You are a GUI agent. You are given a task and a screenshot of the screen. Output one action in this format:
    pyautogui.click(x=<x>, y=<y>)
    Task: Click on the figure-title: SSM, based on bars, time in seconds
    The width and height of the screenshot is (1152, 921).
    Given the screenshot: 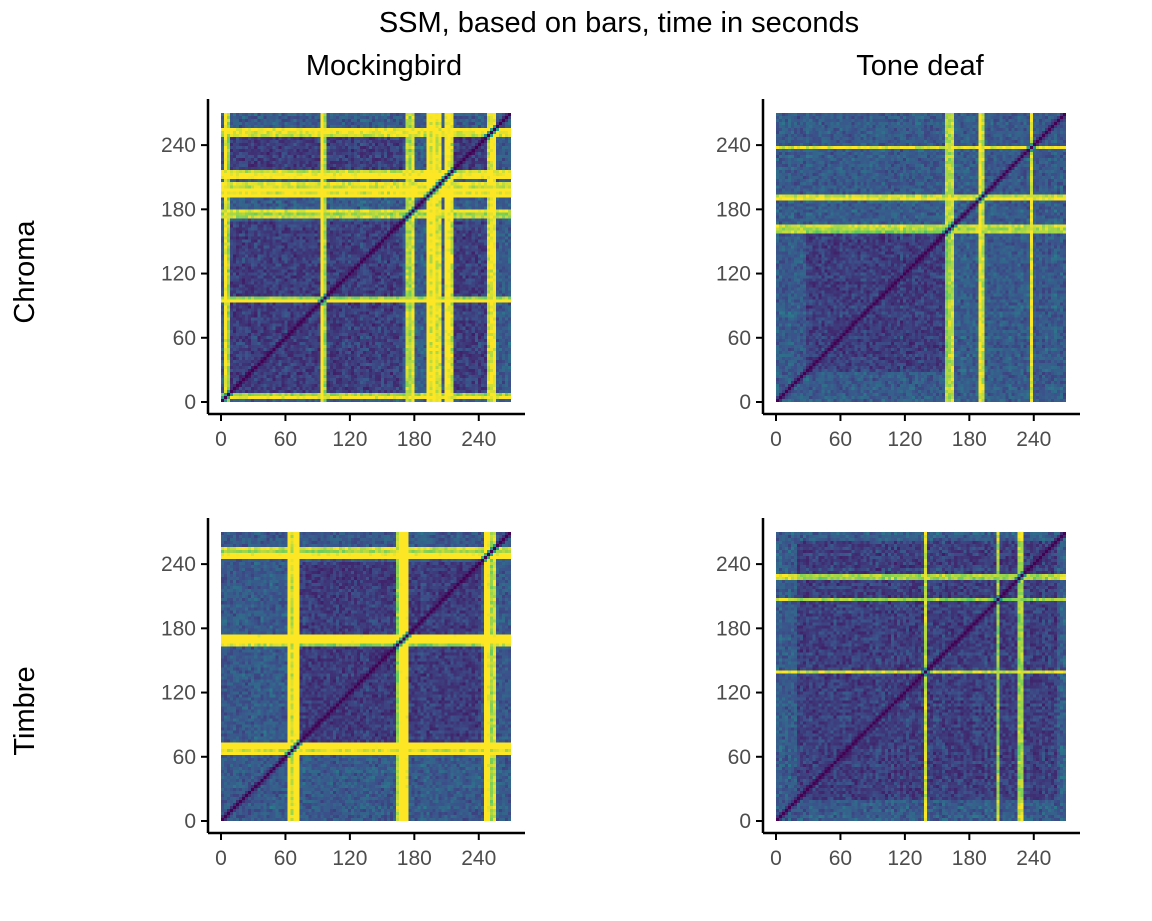 What is the action you would take?
    pyautogui.click(x=619, y=23)
    